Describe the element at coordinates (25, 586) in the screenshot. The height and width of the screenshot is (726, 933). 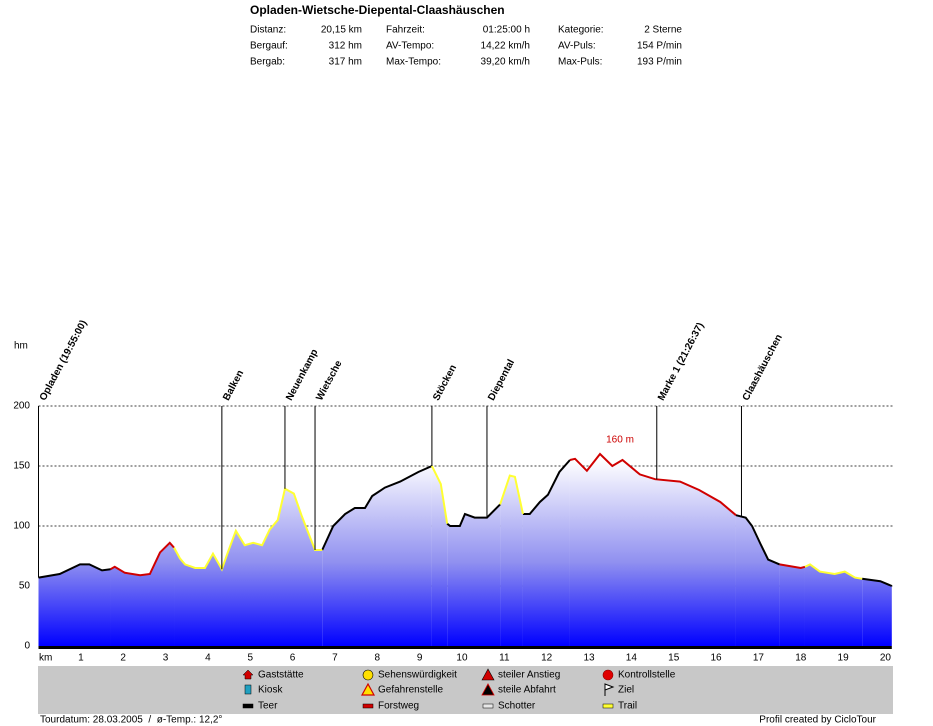
I see `y-tick-label: 50` at that location.